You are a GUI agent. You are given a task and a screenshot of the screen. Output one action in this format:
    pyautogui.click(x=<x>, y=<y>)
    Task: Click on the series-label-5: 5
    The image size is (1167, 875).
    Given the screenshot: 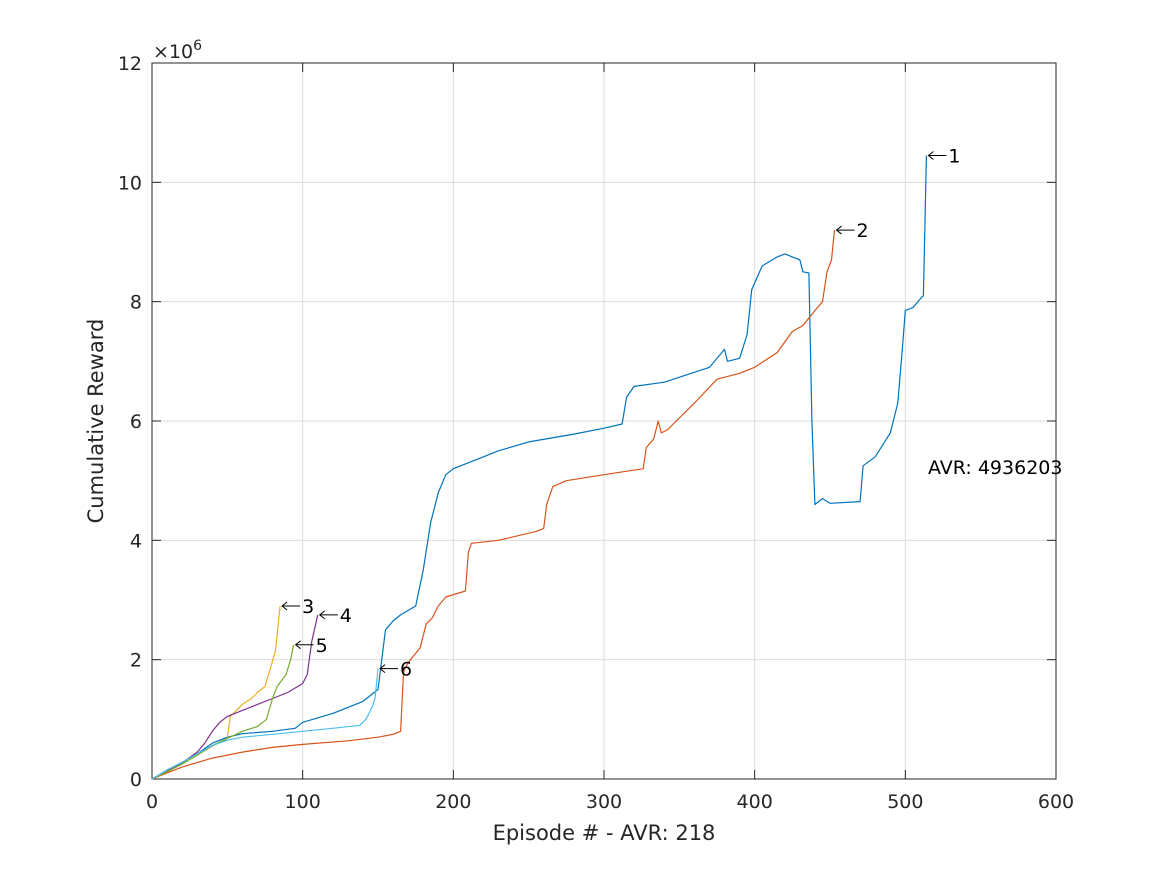 What is the action you would take?
    pyautogui.click(x=322, y=646)
    